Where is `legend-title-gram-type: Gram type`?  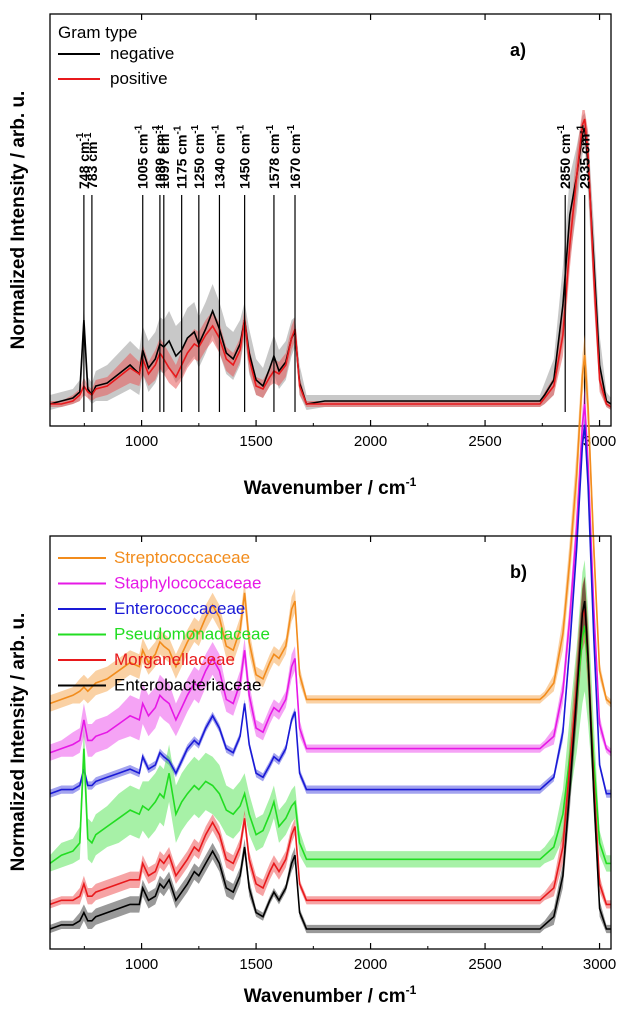
legend-title-gram-type: Gram type is located at coordinates (97, 32).